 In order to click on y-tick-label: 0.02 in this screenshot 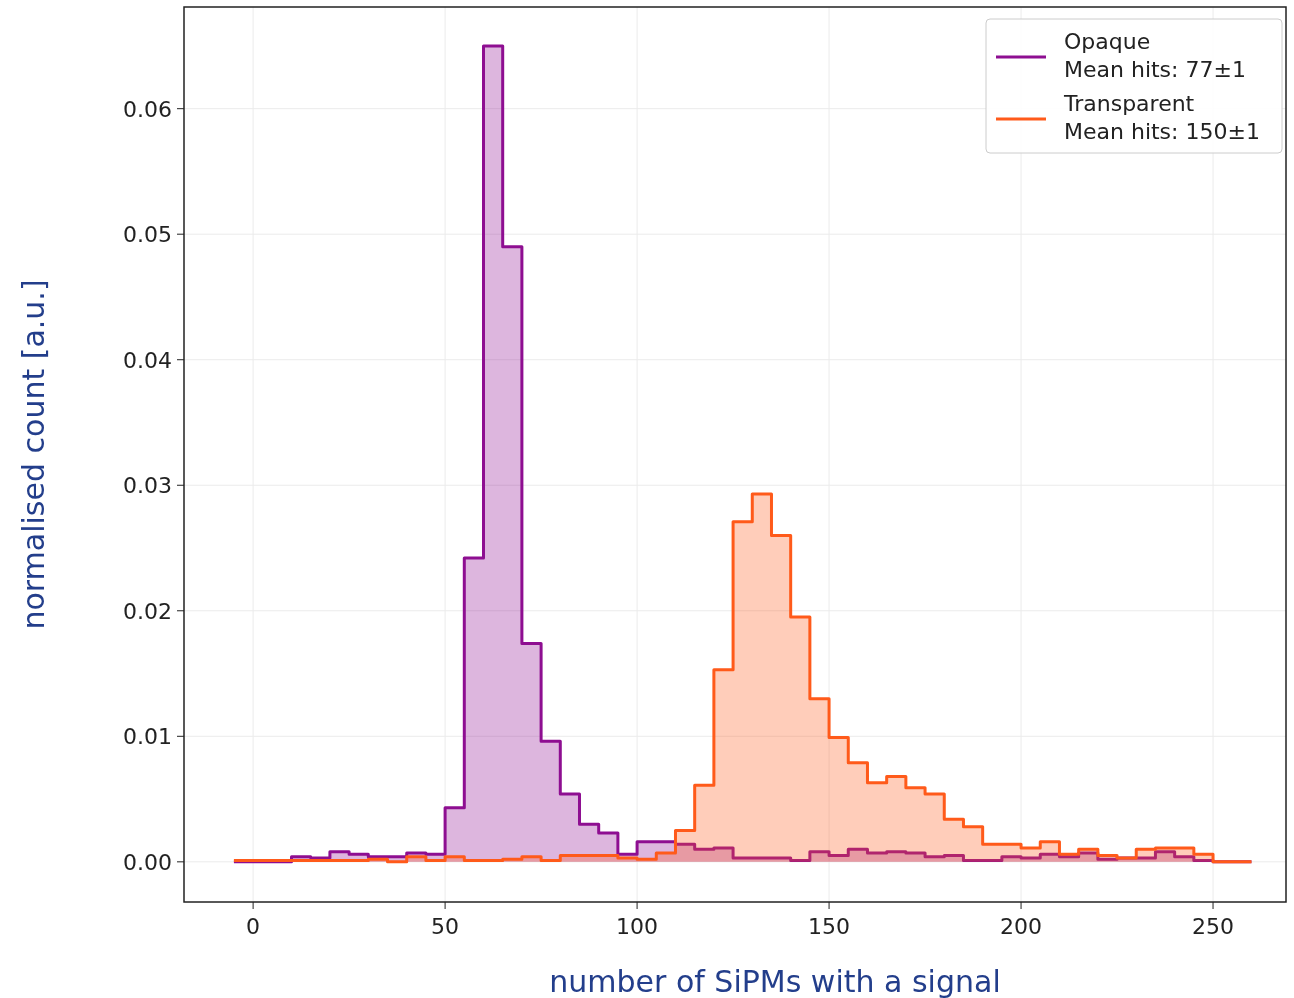, I will do `click(147, 611)`.